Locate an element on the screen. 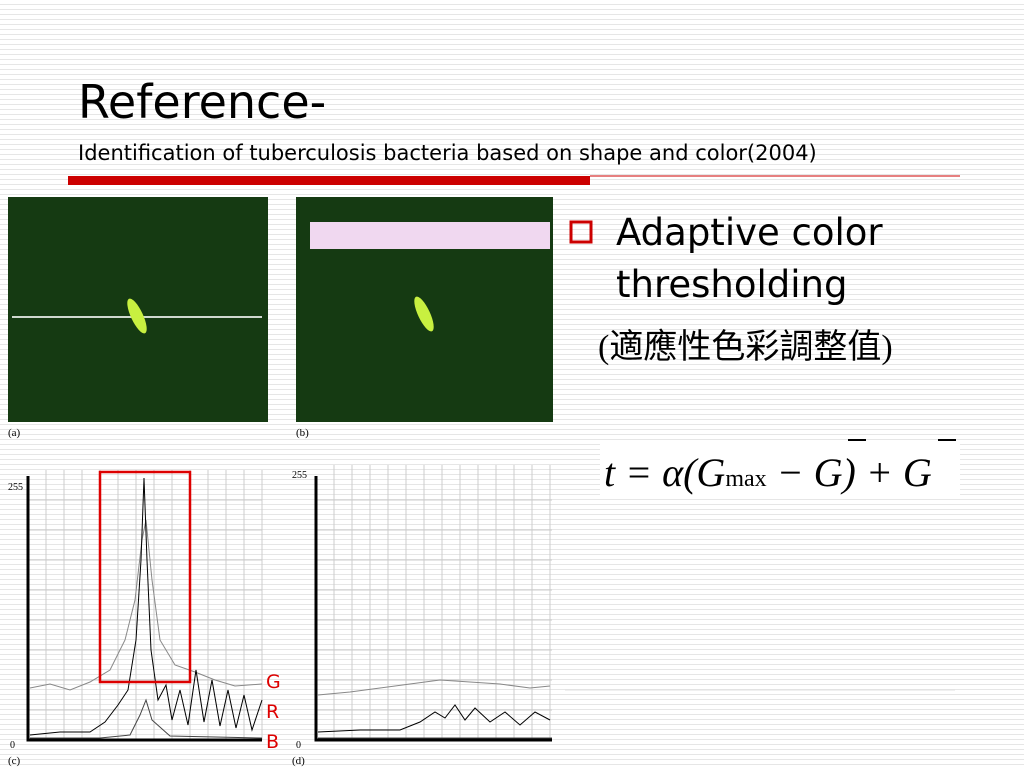 The image size is (1024, 768). highlight-strip is located at coordinates (430, 235).